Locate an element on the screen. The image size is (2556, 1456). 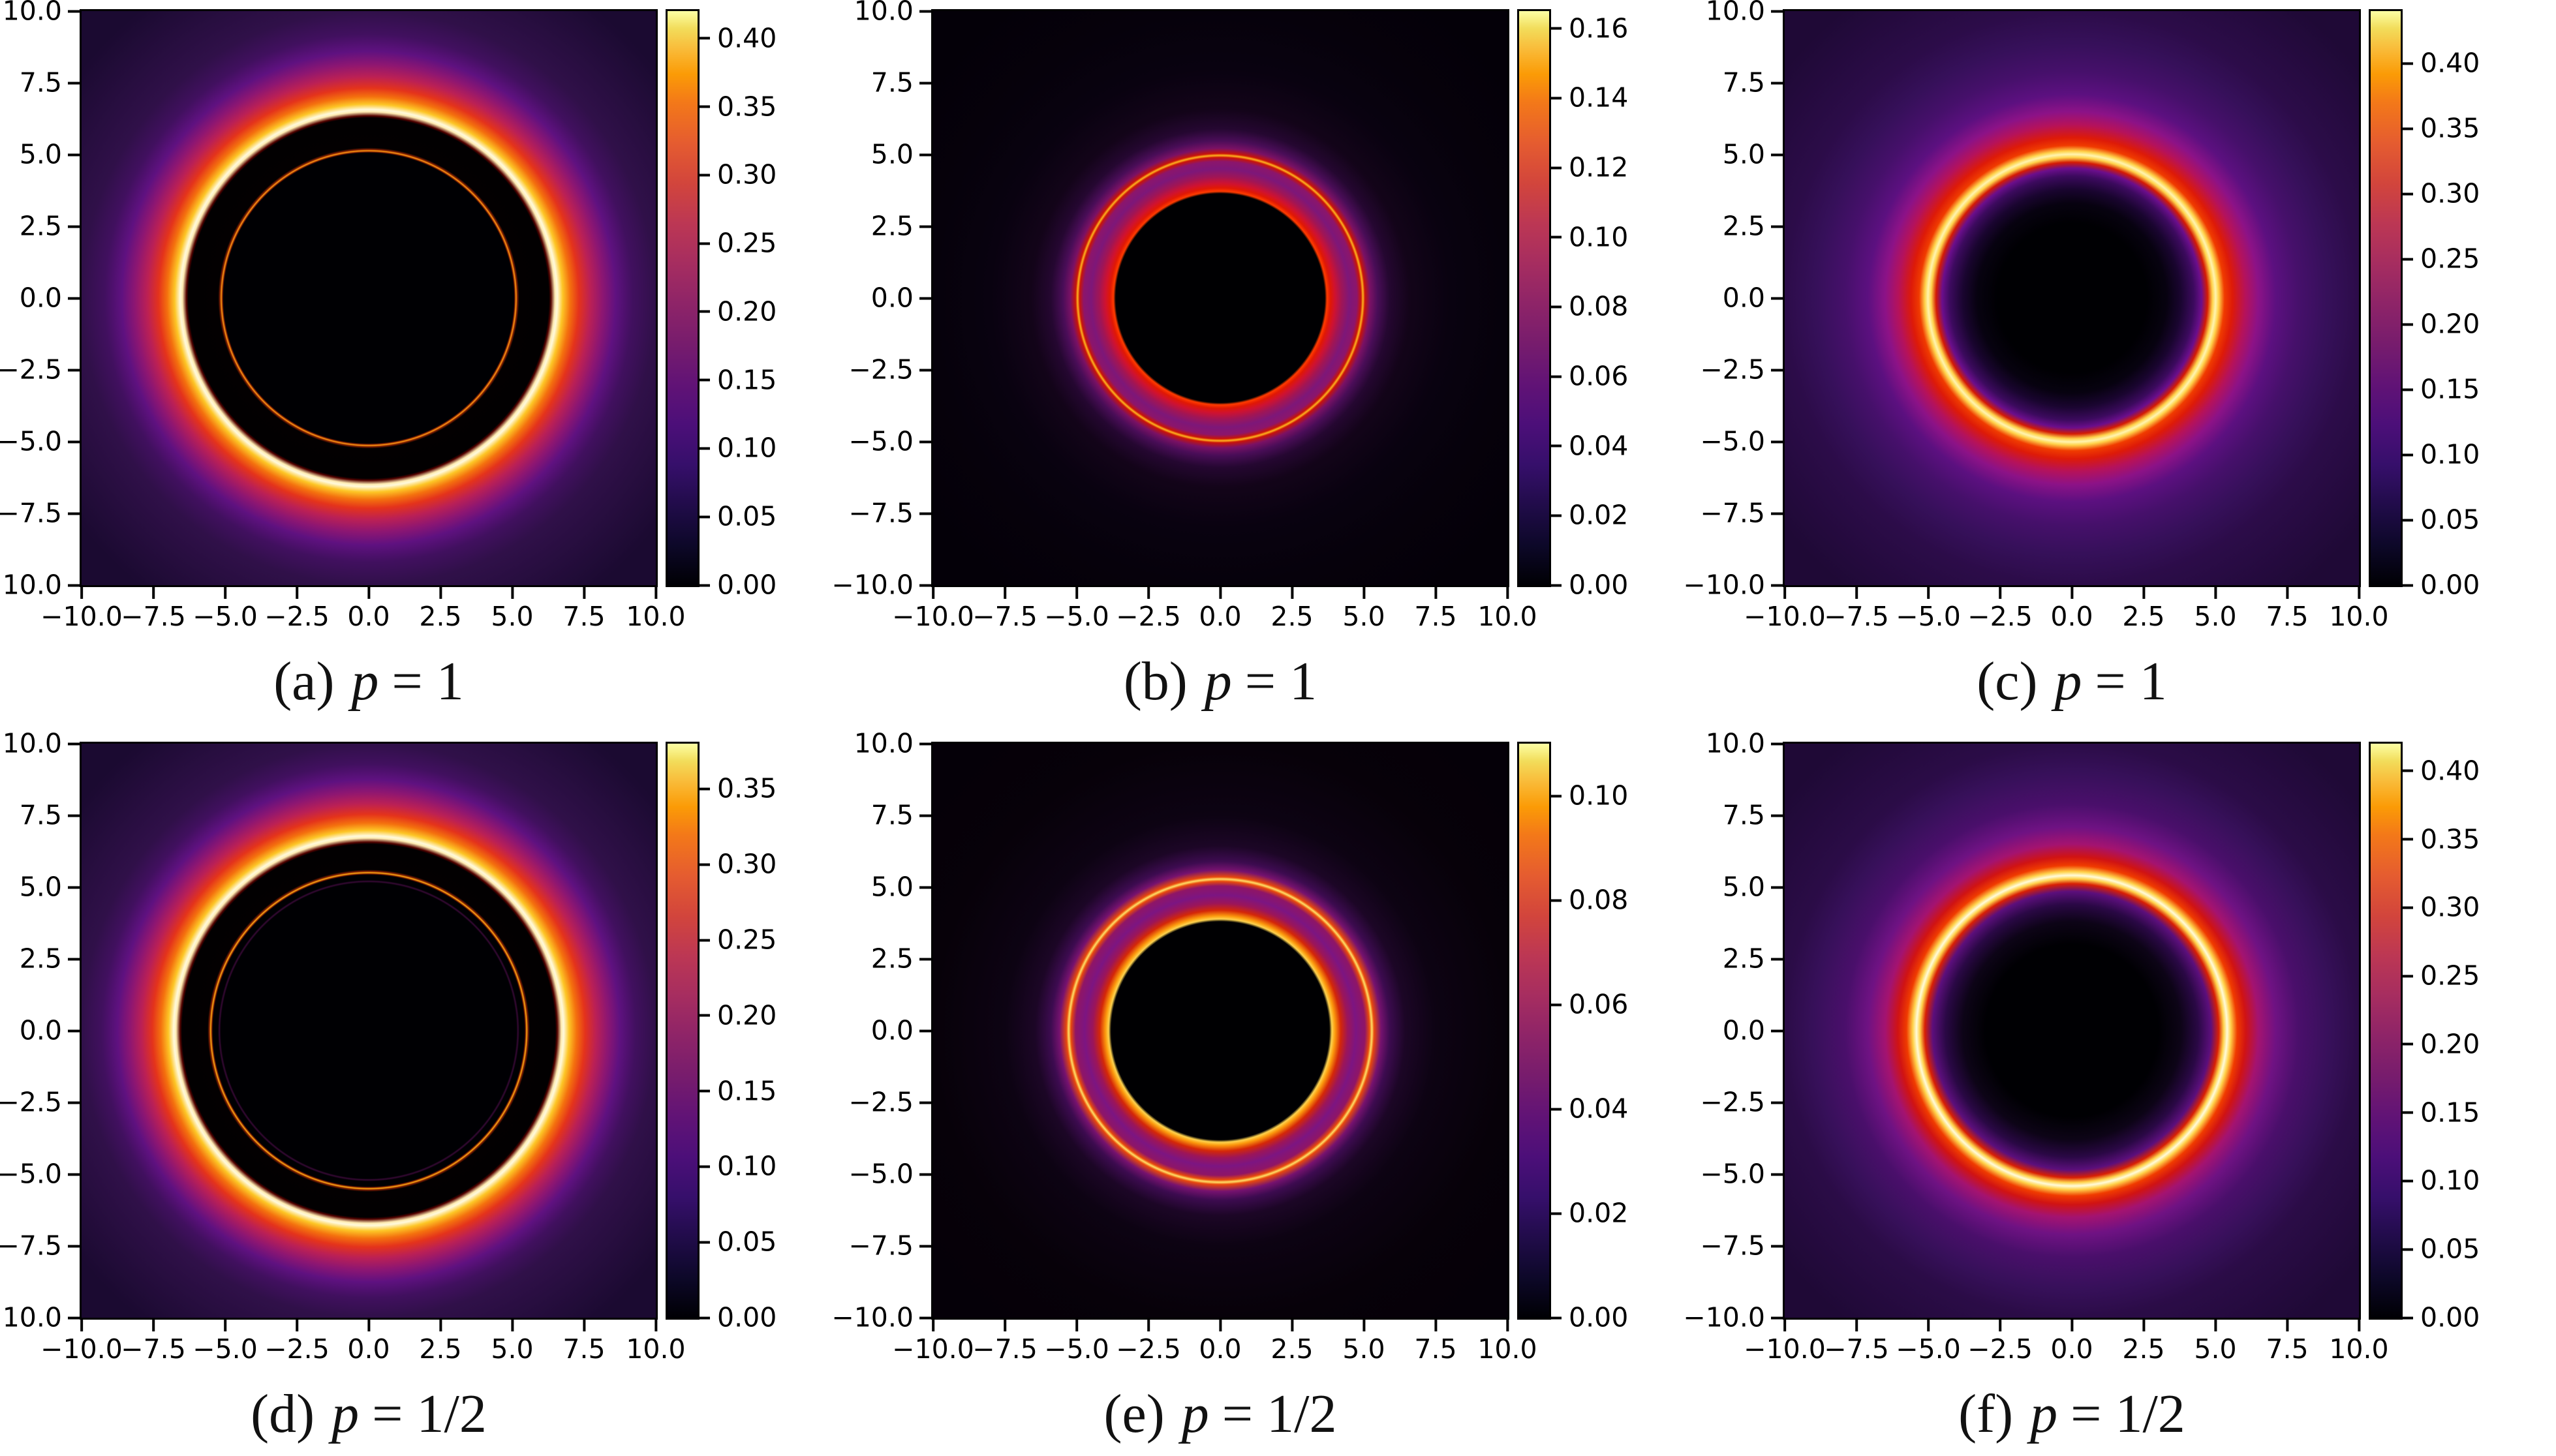
colorbar-tick-label: 0.30 is located at coordinates (2441, 193).